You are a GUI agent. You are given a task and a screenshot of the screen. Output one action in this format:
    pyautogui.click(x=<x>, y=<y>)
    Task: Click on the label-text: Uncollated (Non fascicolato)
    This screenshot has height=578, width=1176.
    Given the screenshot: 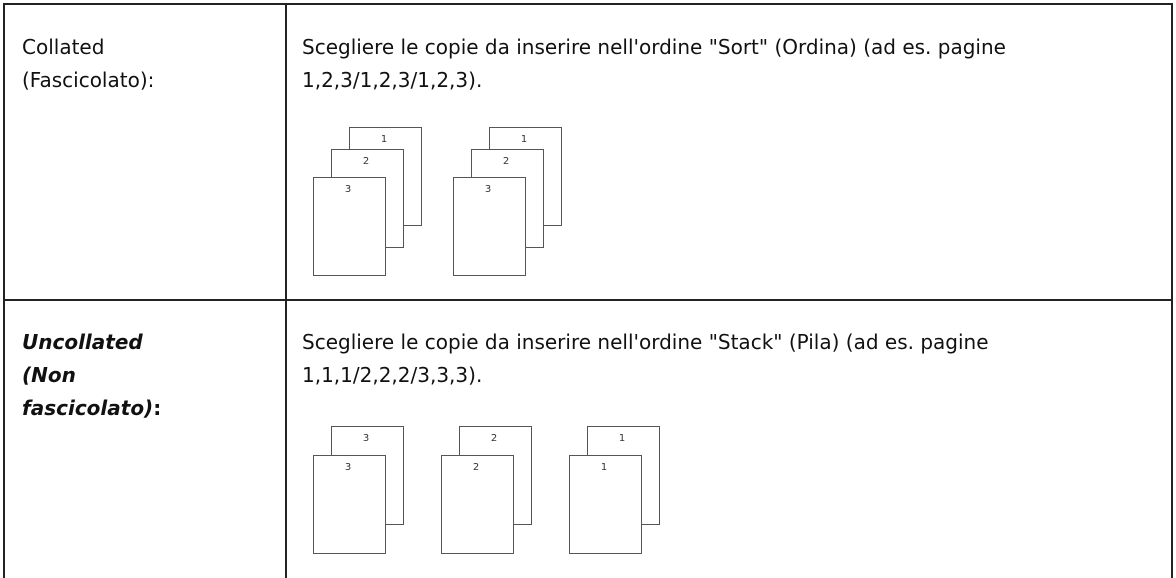 What is the action you would take?
    pyautogui.click(x=88, y=375)
    